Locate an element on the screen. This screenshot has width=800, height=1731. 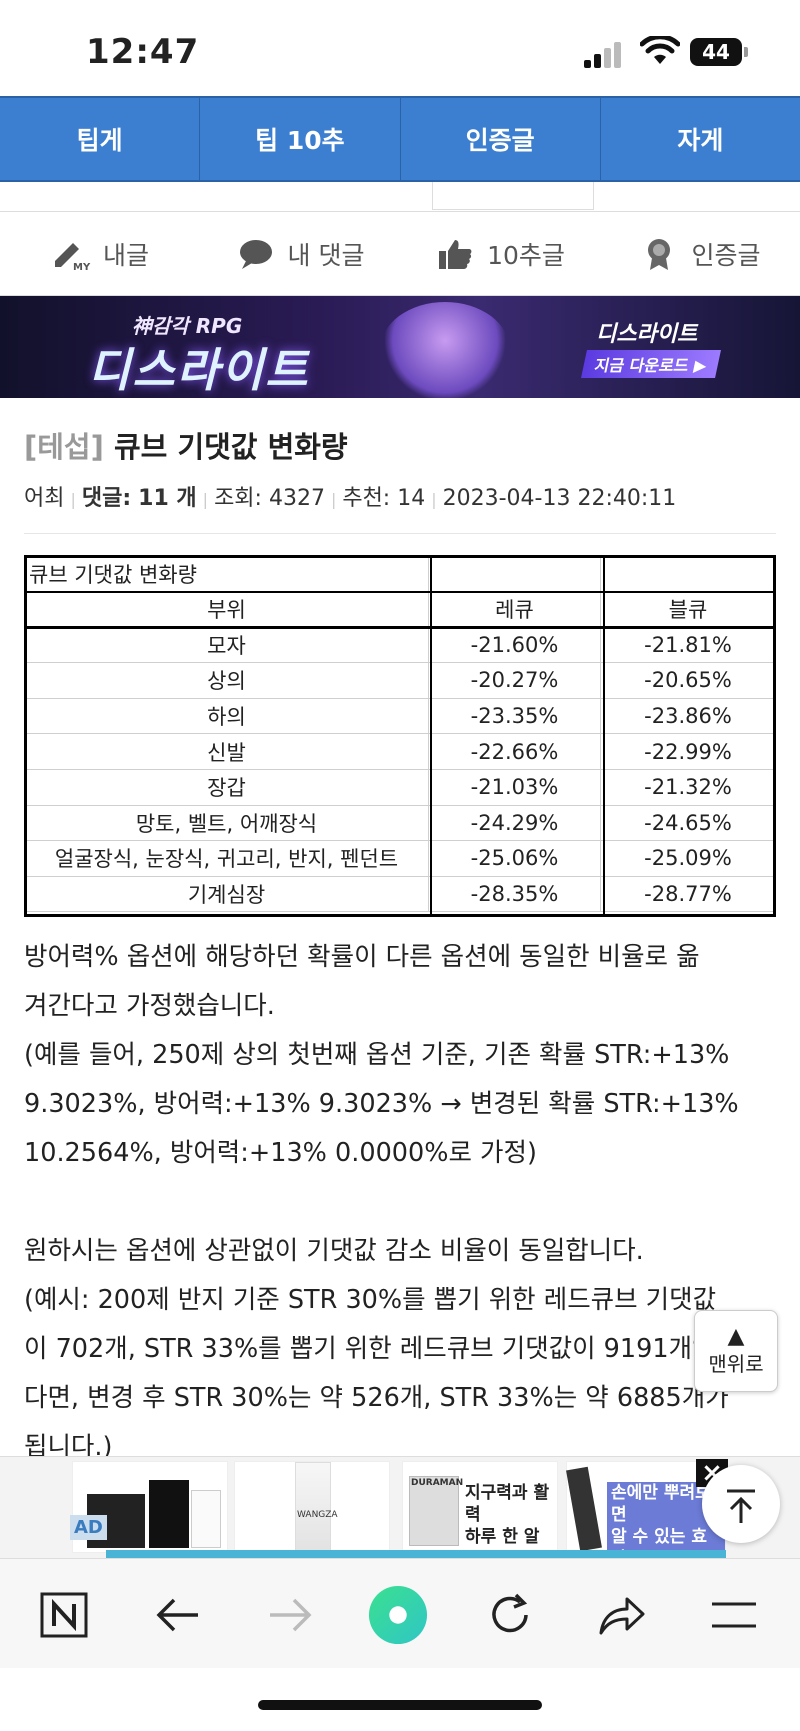
arrow-up-icon is located at coordinates (741, 1506).